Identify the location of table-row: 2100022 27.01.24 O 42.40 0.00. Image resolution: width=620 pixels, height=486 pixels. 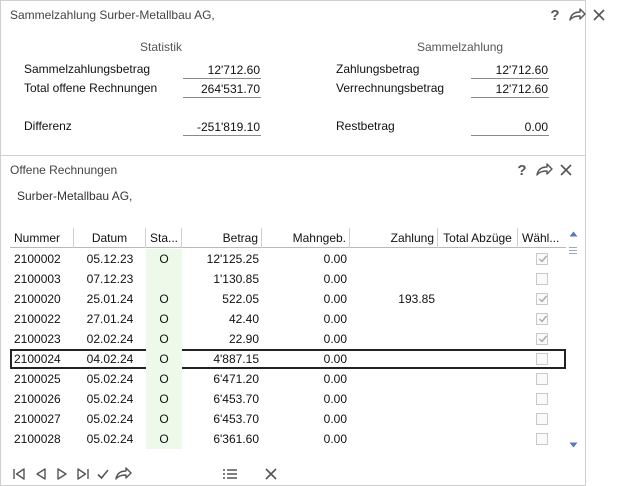
(288, 319).